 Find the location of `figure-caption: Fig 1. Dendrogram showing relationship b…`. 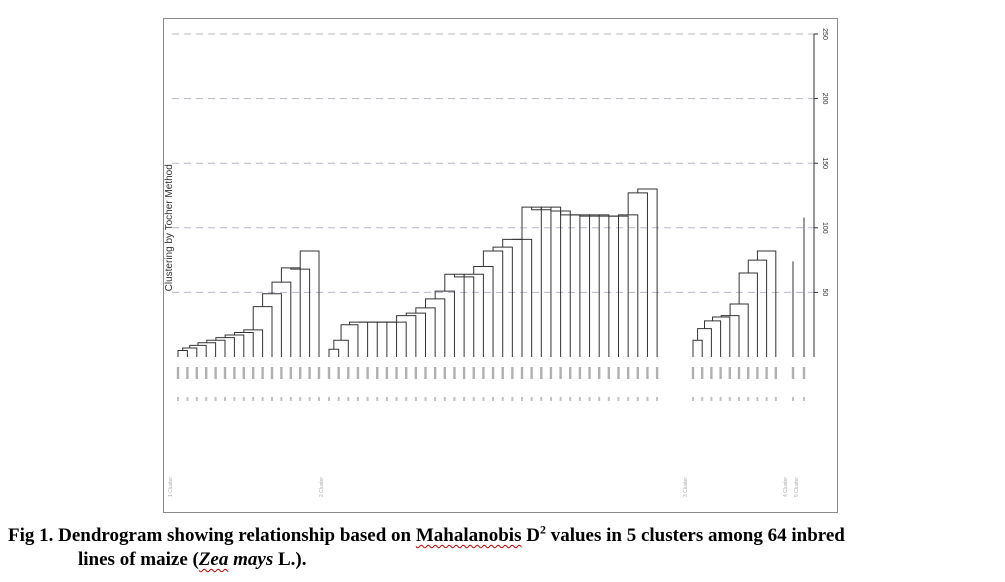

figure-caption: Fig 1. Dendrogram showing relationship b… is located at coordinates (503, 548).